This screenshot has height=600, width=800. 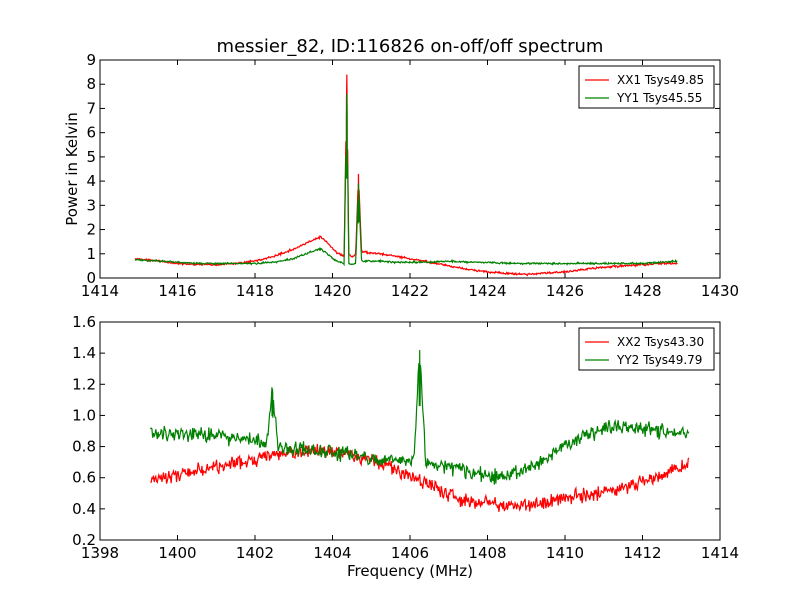 What do you see at coordinates (642, 553) in the screenshot?
I see `x-tick-label: 1412` at bounding box center [642, 553].